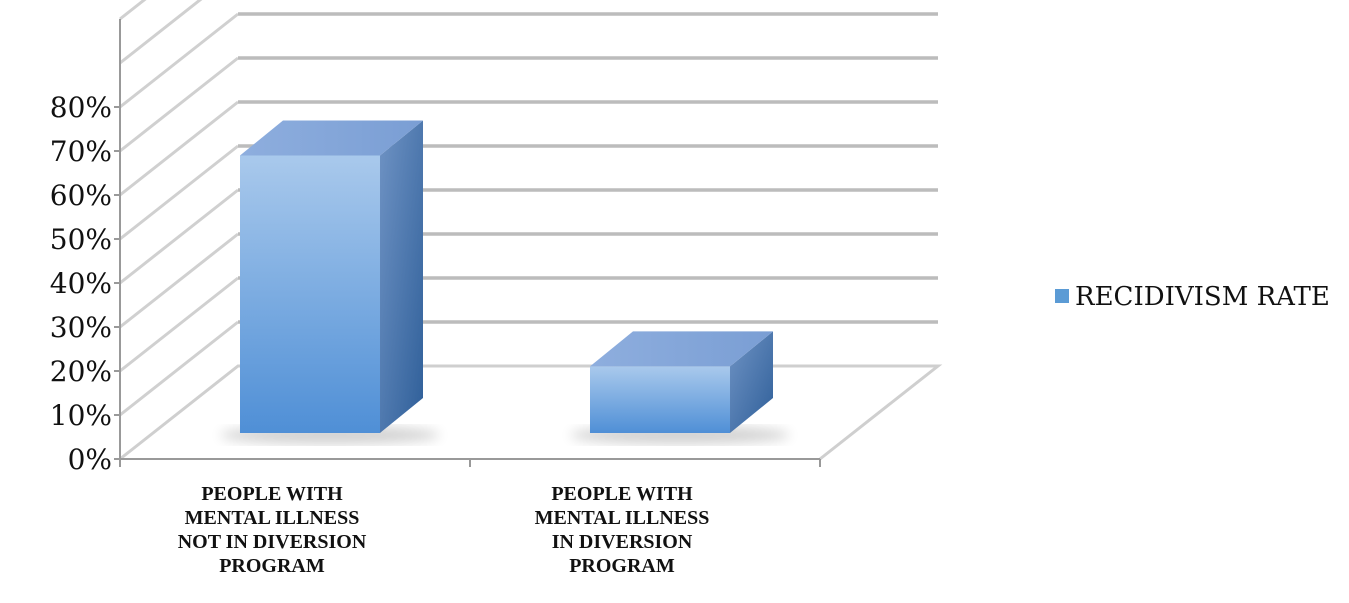 The image size is (1349, 603). What do you see at coordinates (81, 371) in the screenshot?
I see `y-tick-label: 20%` at bounding box center [81, 371].